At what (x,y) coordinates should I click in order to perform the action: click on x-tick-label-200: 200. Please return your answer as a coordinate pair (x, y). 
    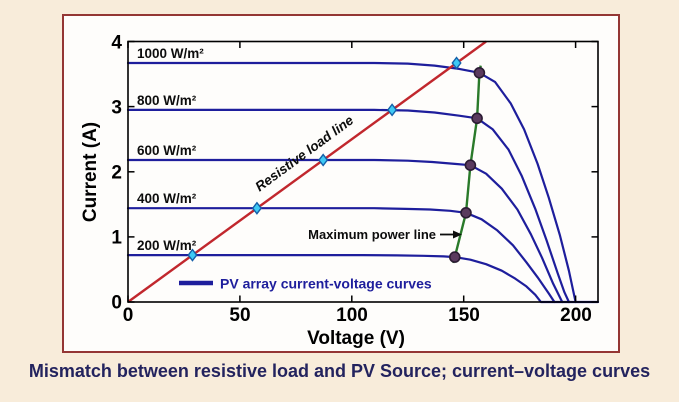
    Looking at the image, I should click on (576, 315).